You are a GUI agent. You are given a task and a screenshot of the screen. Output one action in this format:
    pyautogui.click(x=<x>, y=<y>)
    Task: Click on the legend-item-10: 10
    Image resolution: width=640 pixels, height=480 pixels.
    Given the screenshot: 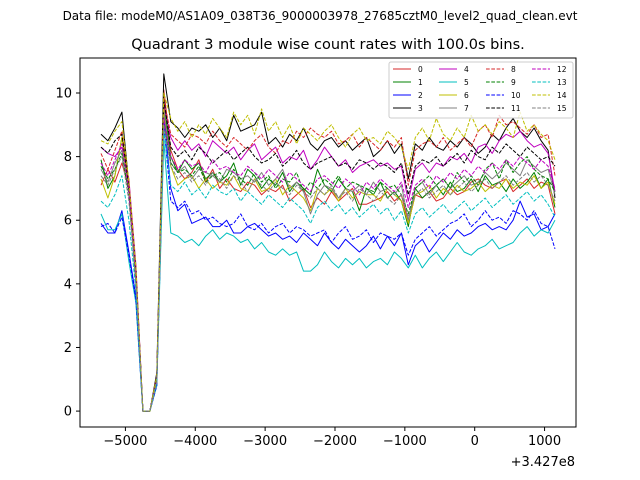 What is the action you would take?
    pyautogui.click(x=503, y=95)
    